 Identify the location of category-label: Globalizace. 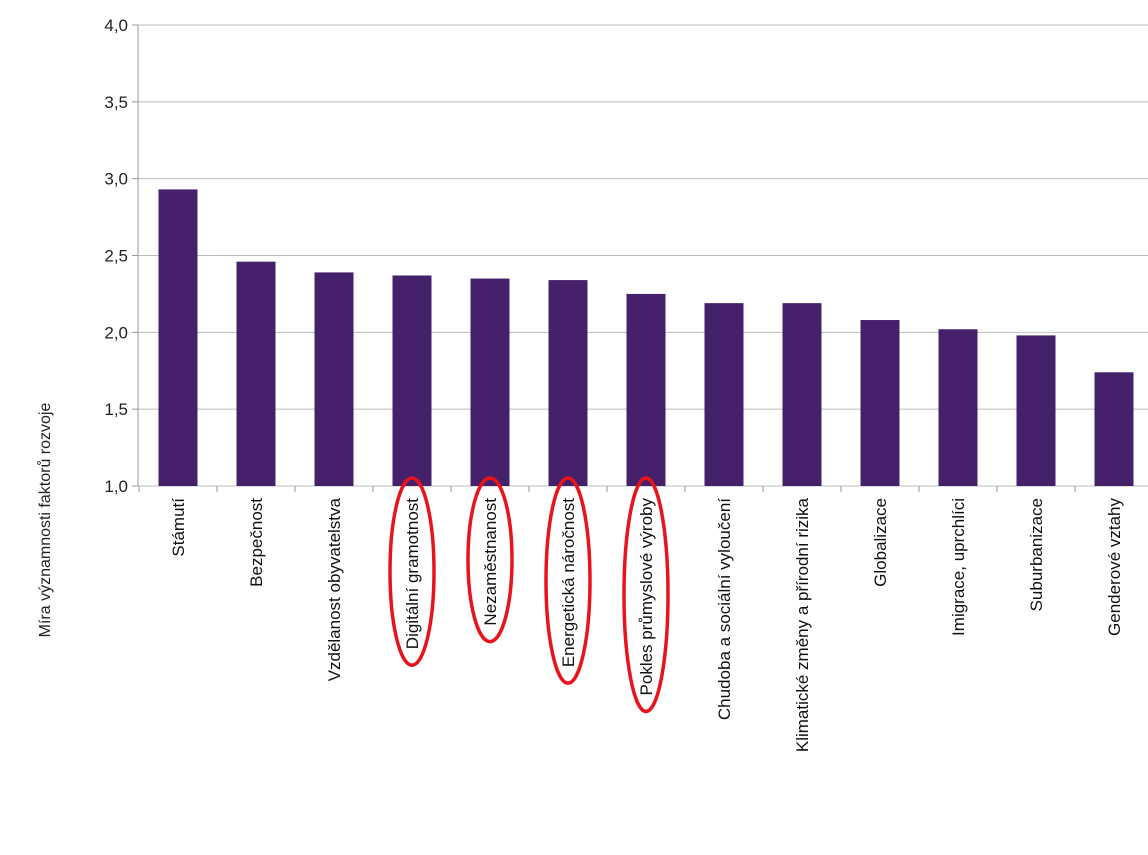
(880, 542).